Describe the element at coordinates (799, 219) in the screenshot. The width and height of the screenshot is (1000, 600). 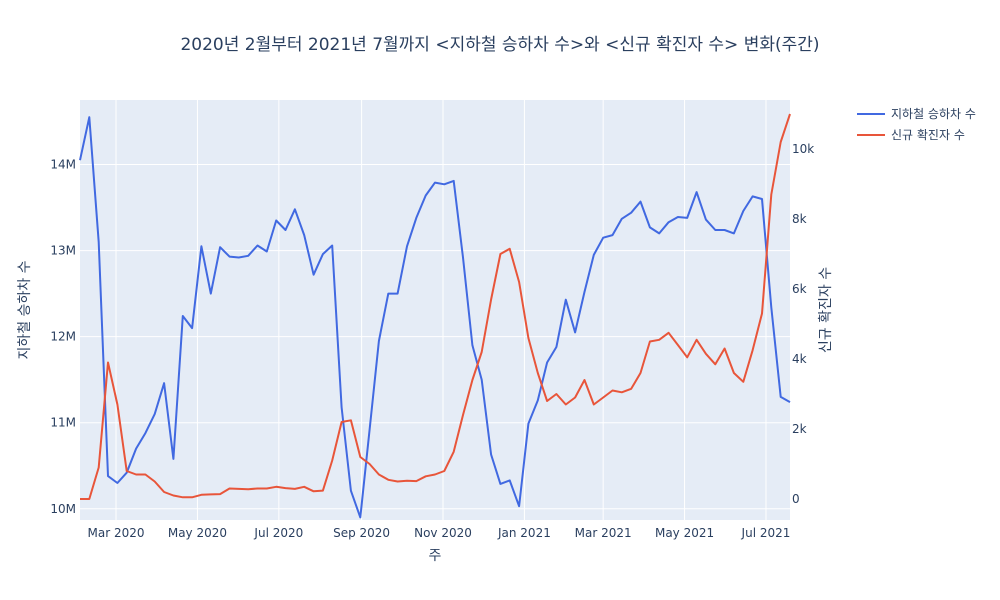
I see `y-right-tick-label: 8k` at that location.